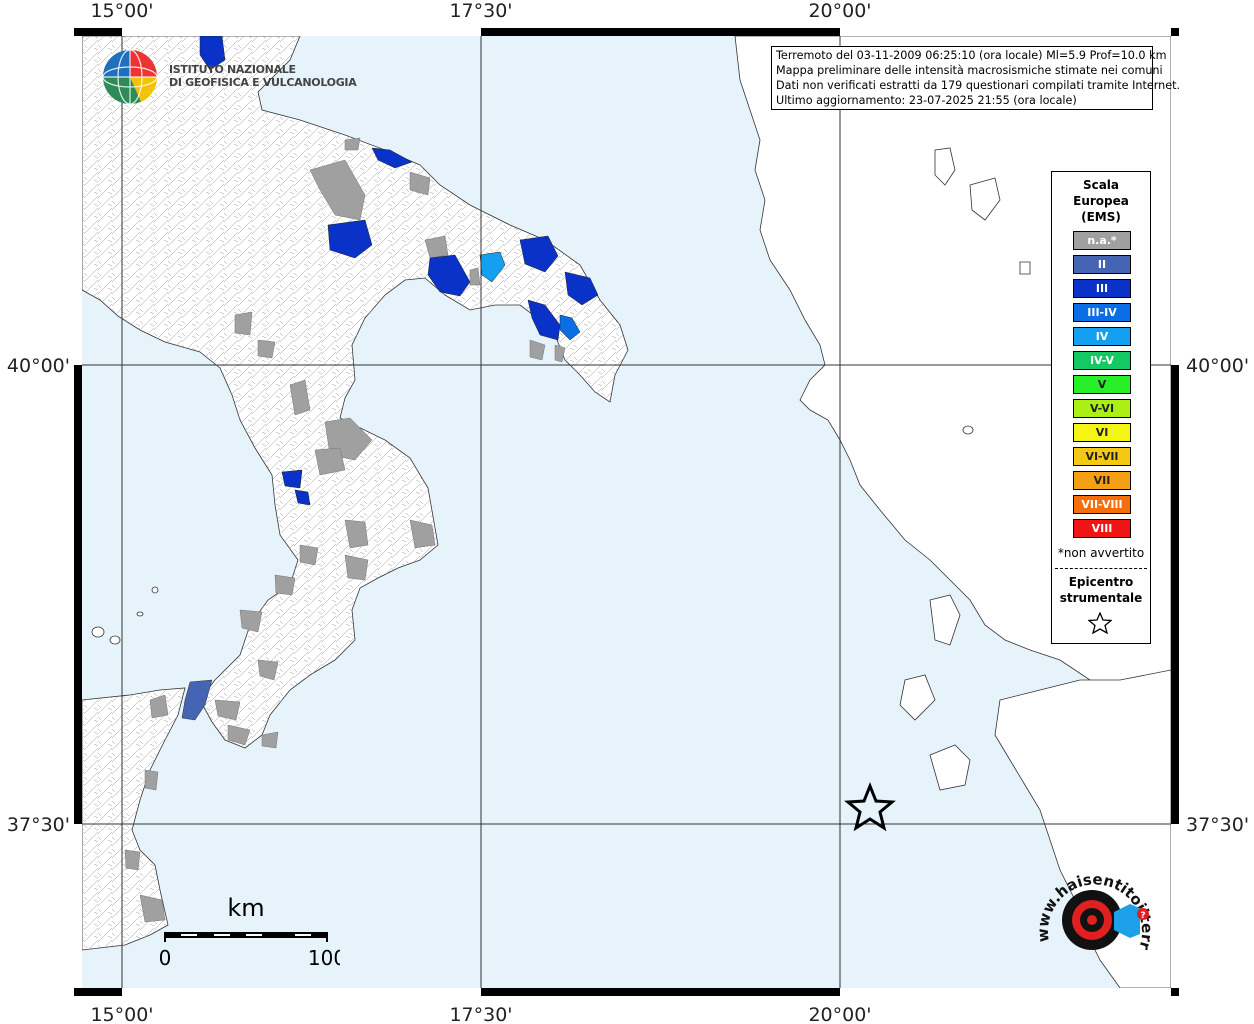  What do you see at coordinates (1102, 528) in the screenshot?
I see `legend-item: VIII` at bounding box center [1102, 528].